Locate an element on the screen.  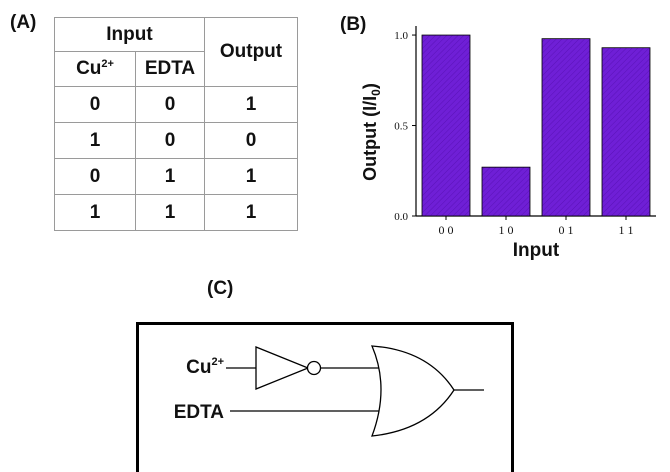
or-gate-icon is located at coordinates (412, 391).